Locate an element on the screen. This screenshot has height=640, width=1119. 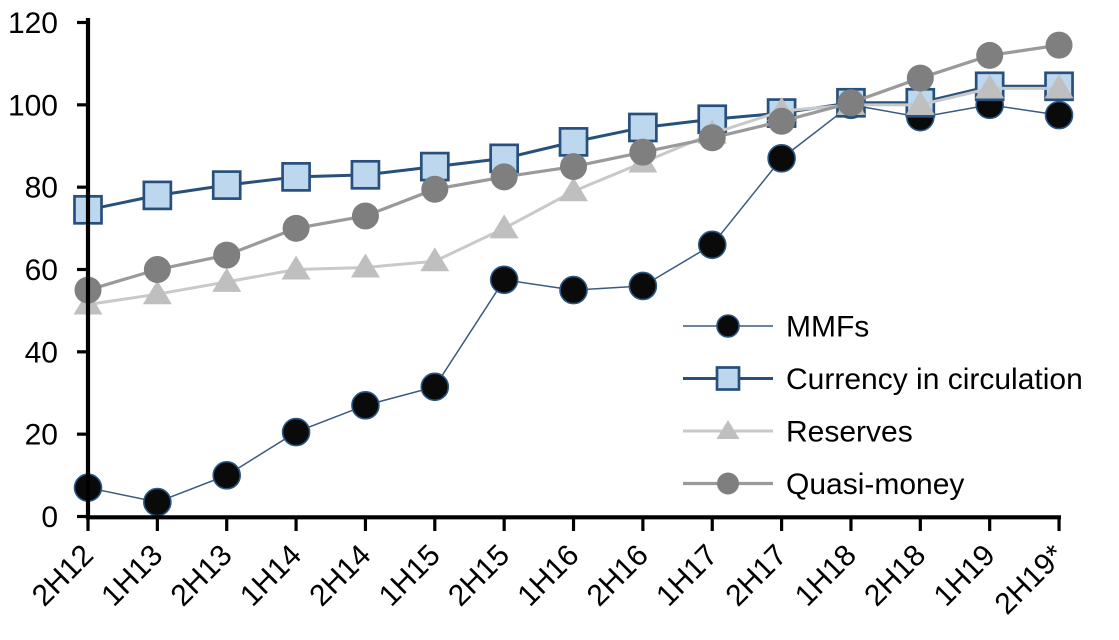
x-tick-label: 2H12 is located at coordinates (63, 576).